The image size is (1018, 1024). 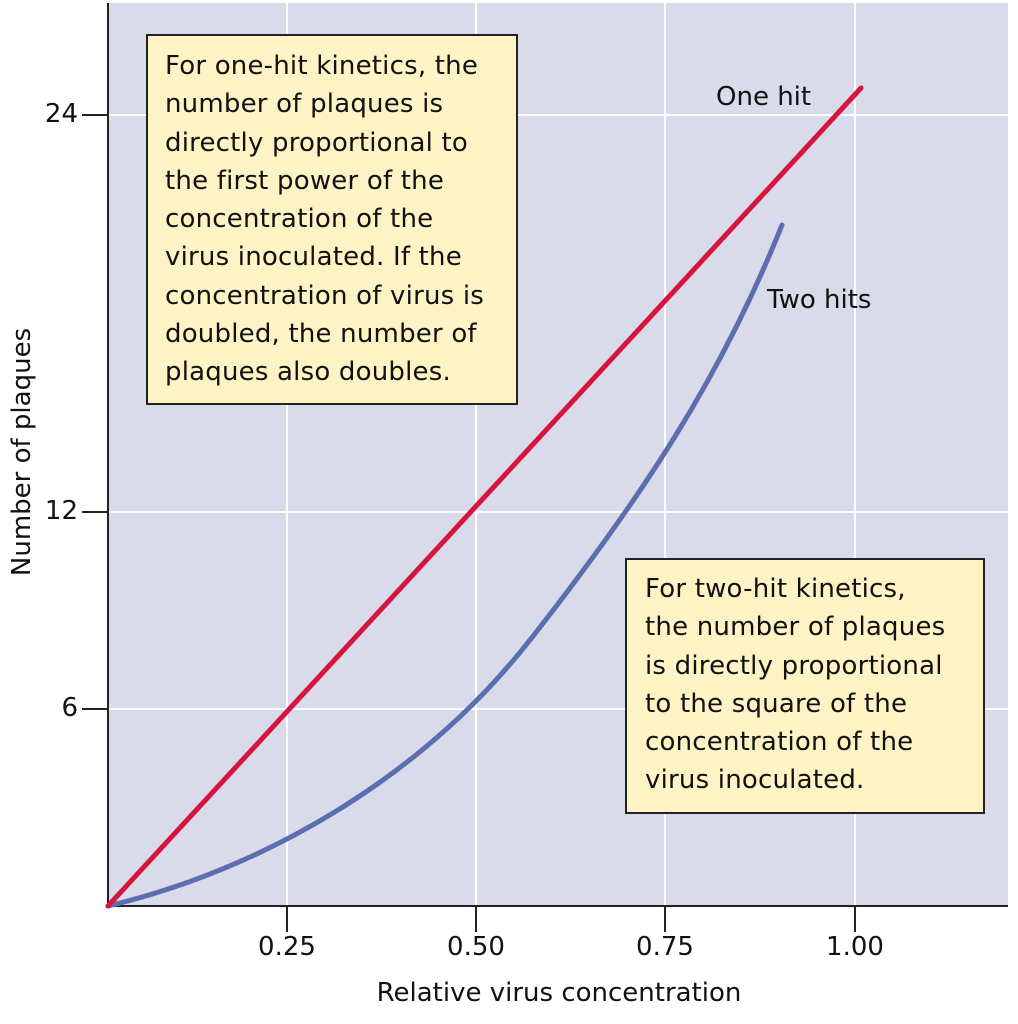 What do you see at coordinates (794, 665) in the screenshot?
I see `annotation-line: is directly proportional` at bounding box center [794, 665].